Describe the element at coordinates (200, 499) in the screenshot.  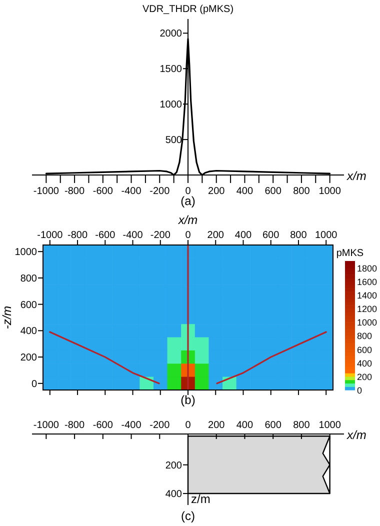
I see `y-axis-title: z/m` at that location.